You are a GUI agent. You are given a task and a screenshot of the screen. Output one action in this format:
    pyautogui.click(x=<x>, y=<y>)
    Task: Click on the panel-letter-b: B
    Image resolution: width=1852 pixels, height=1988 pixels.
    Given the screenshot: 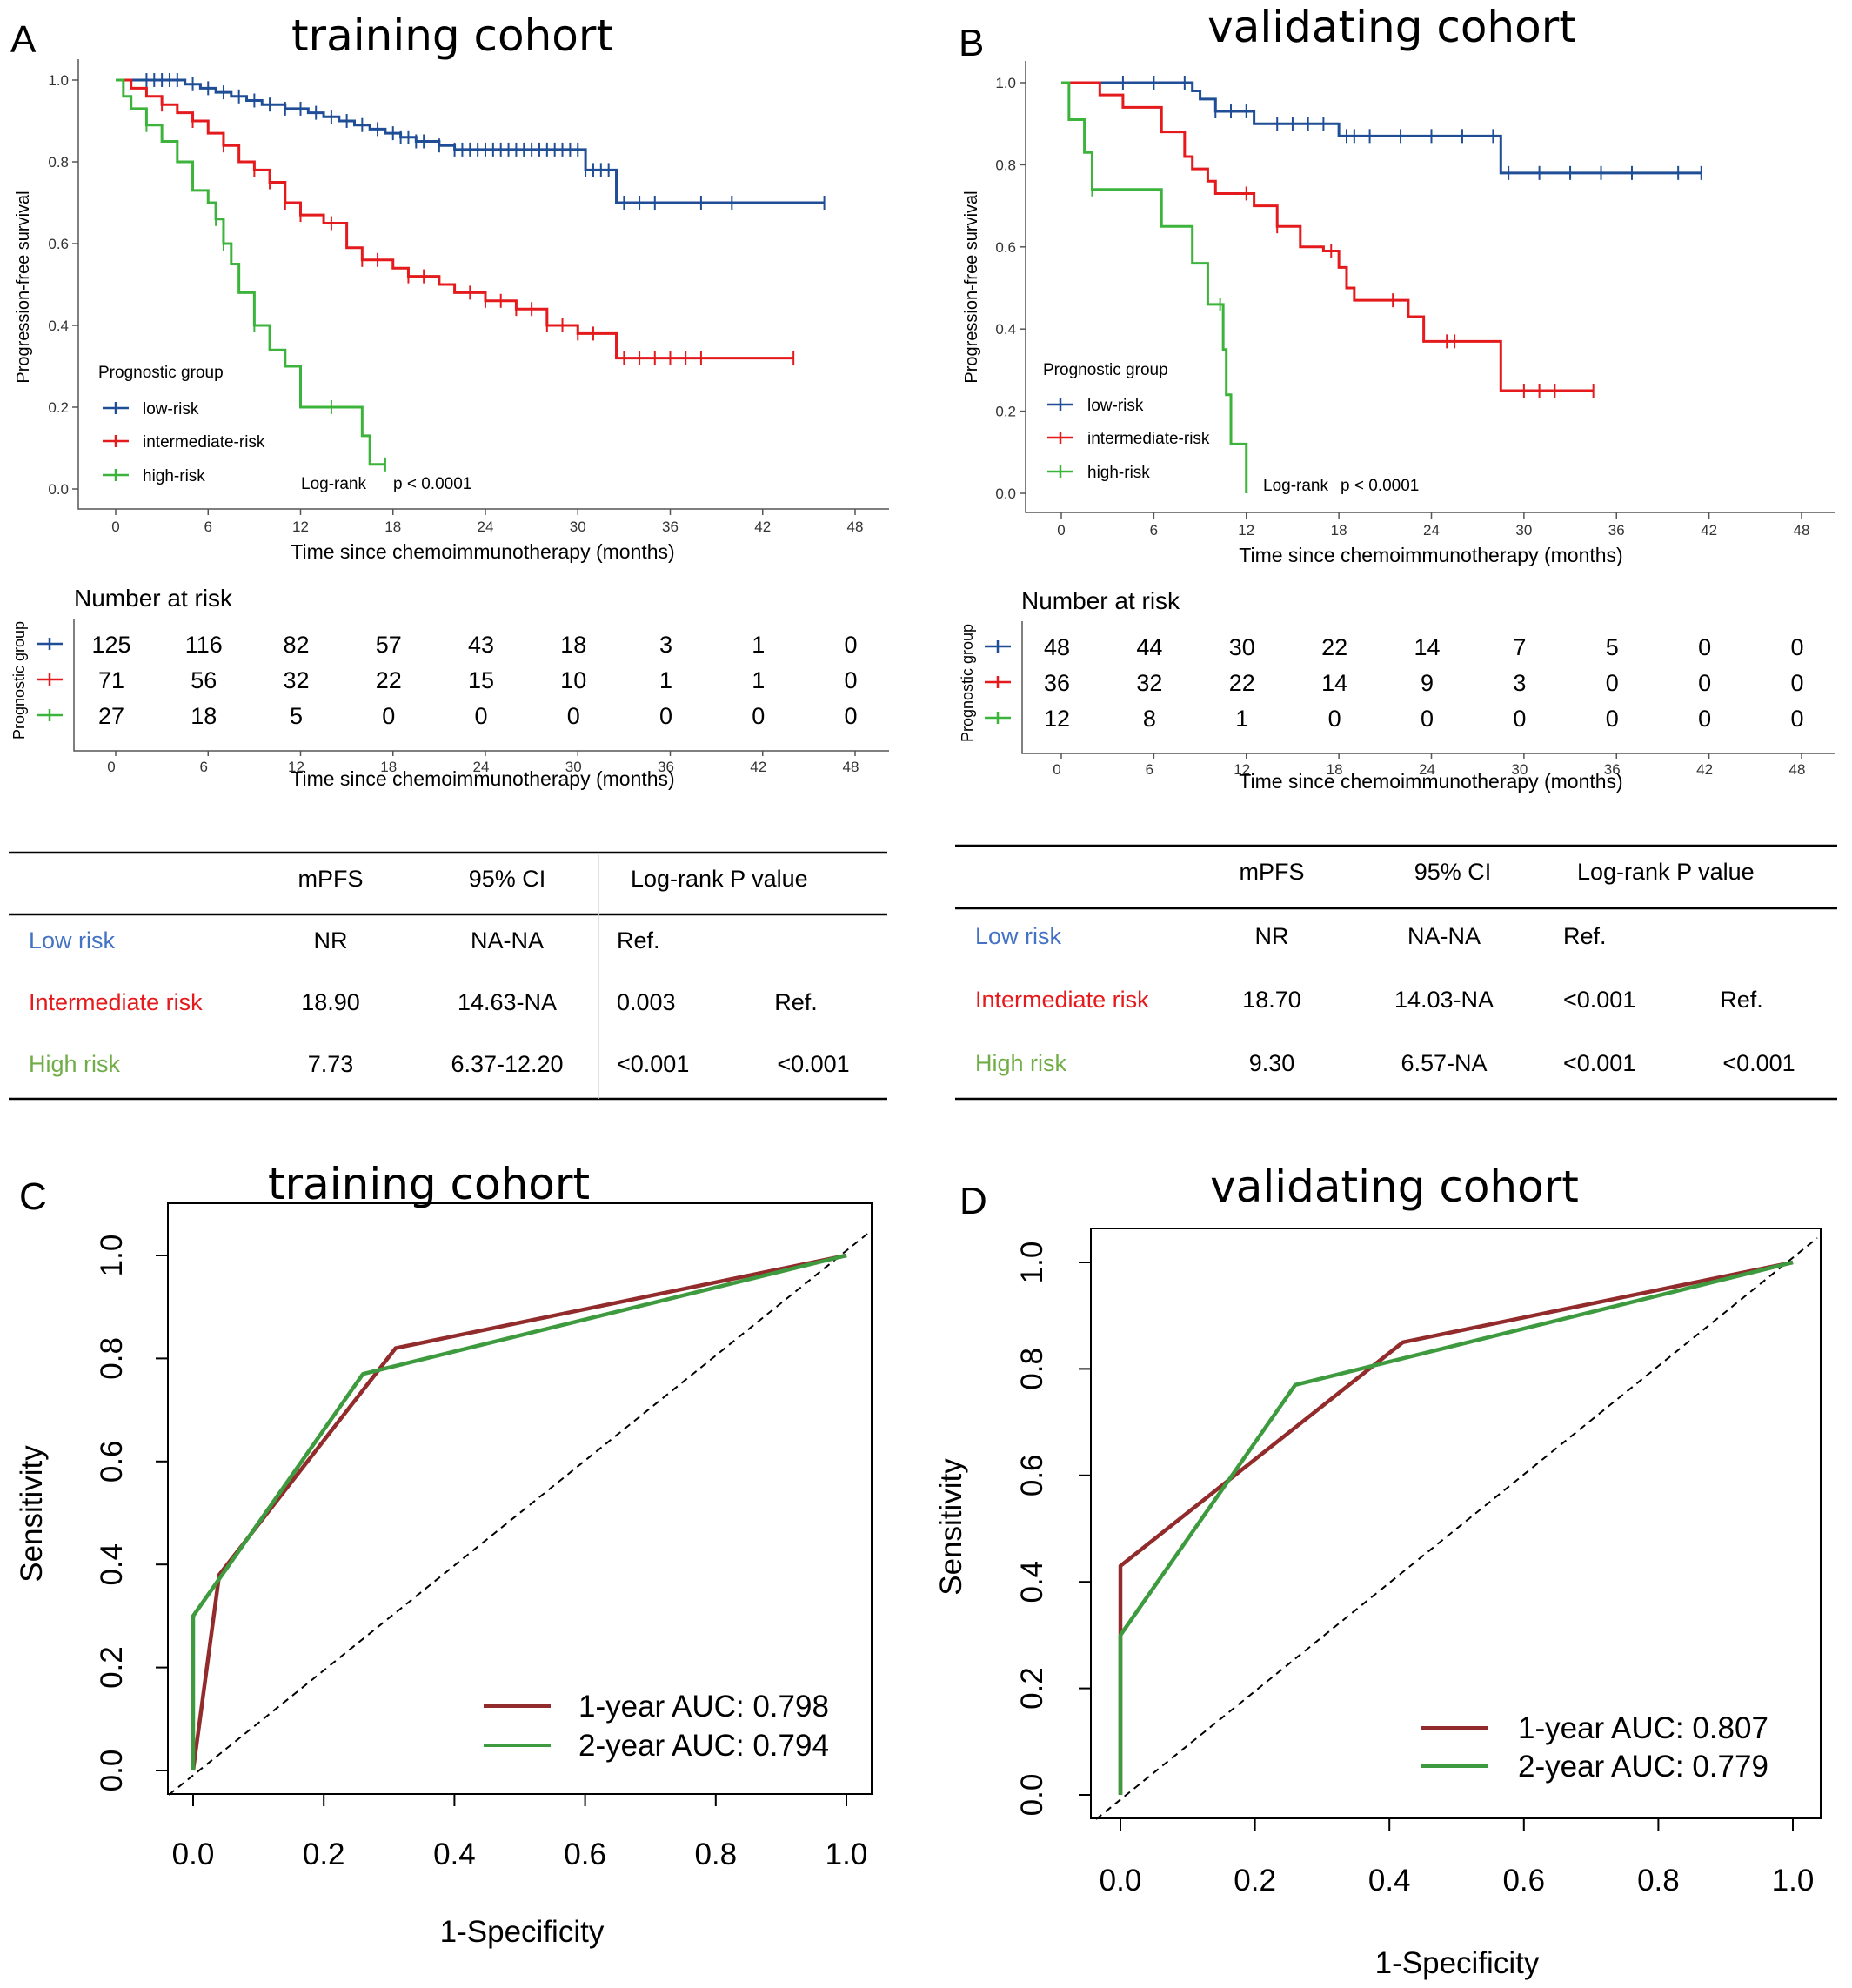 What is the action you would take?
    pyautogui.click(x=972, y=43)
    